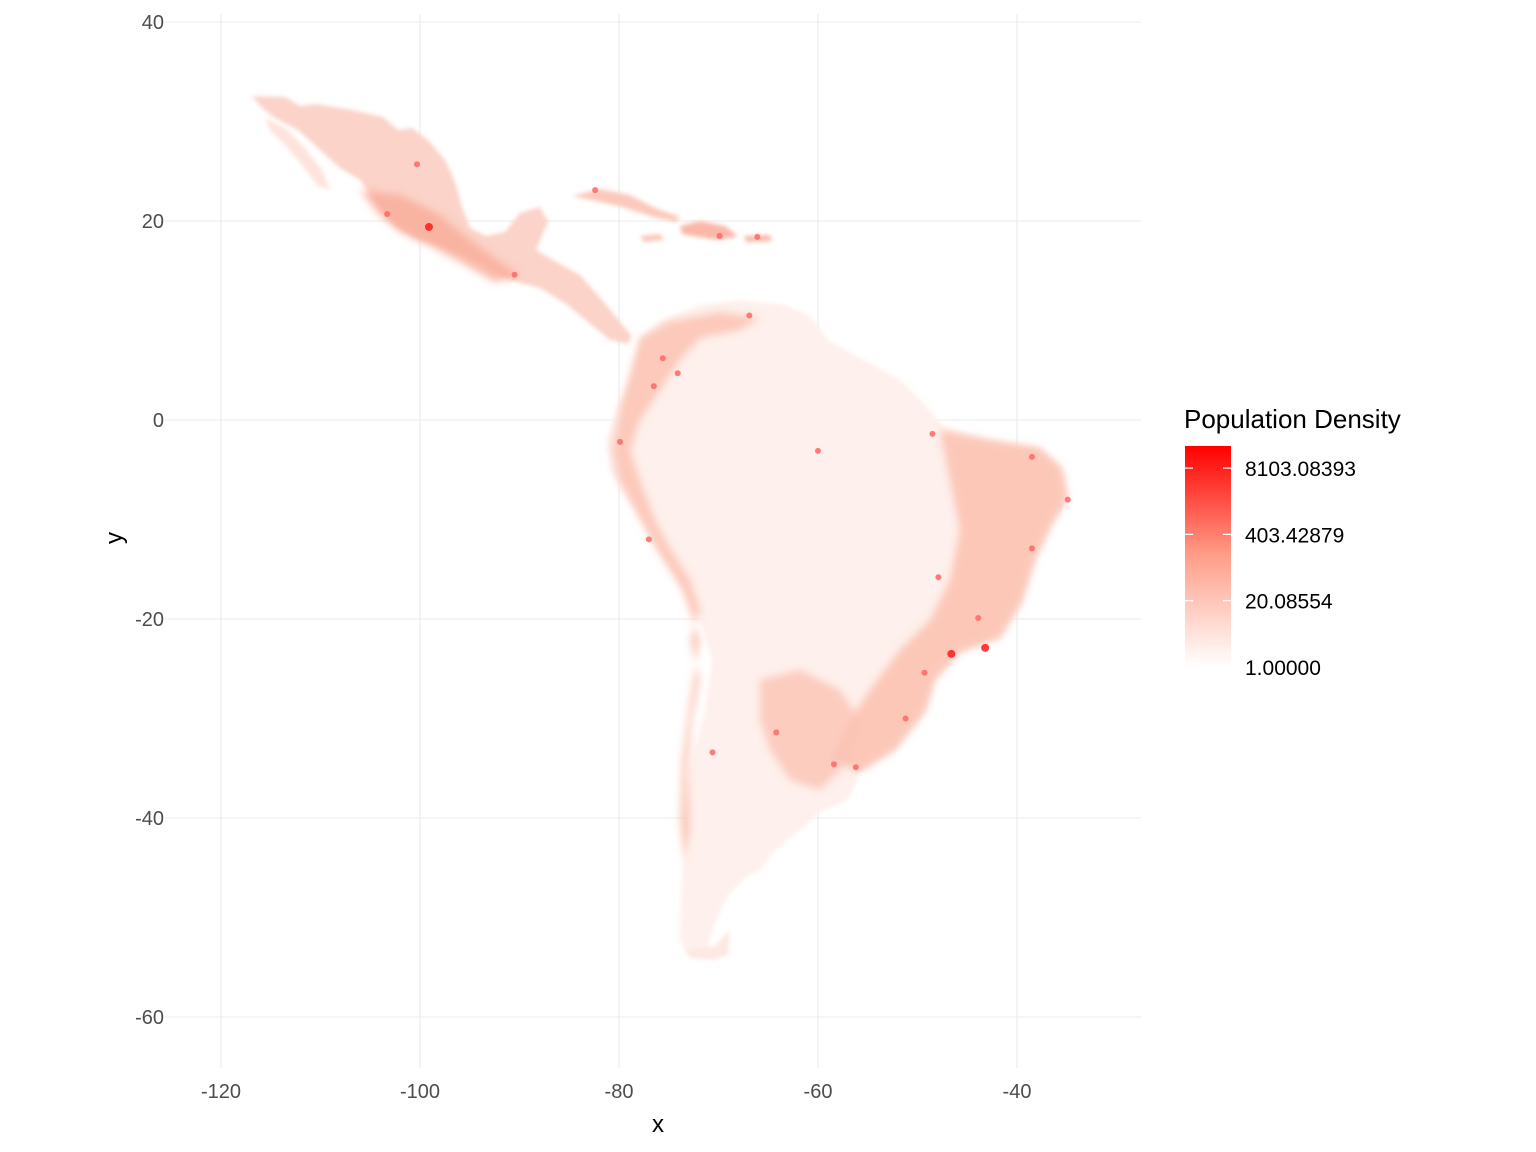 Image resolution: width=1536 pixels, height=1152 pixels. What do you see at coordinates (149, 819) in the screenshot?
I see `y-tick-label: -40` at bounding box center [149, 819].